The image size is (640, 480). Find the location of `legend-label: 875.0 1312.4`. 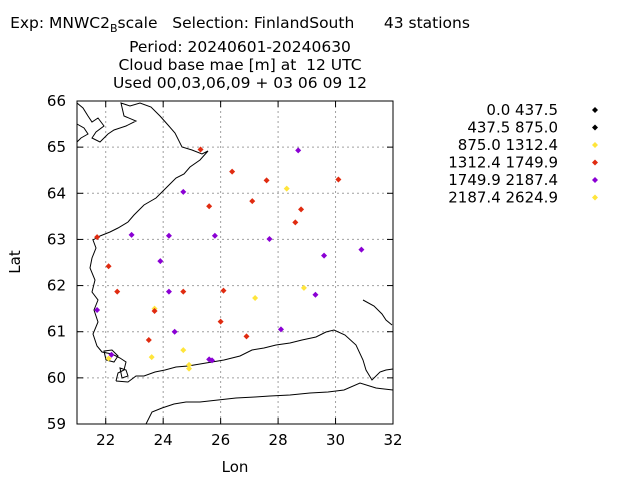

legend-label: 875.0 1312.4 is located at coordinates (508, 145).